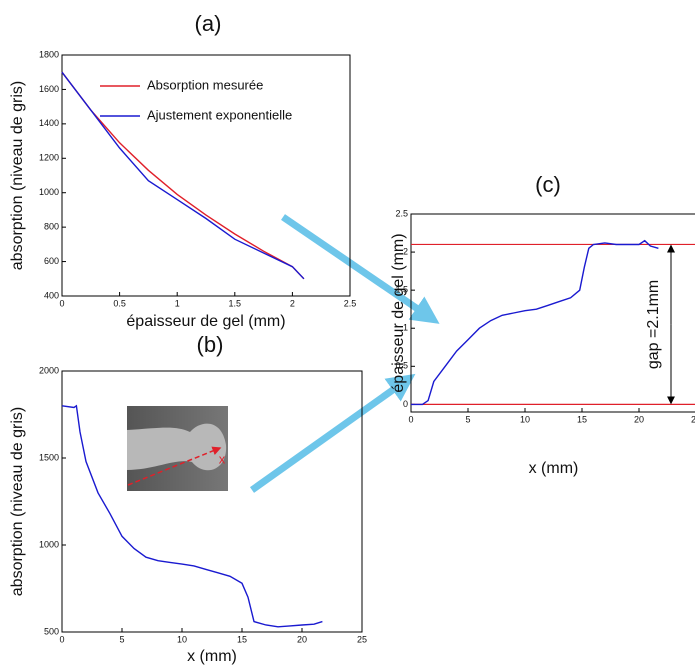  I want to click on y-tick-label: 2.5, so click(401, 213).